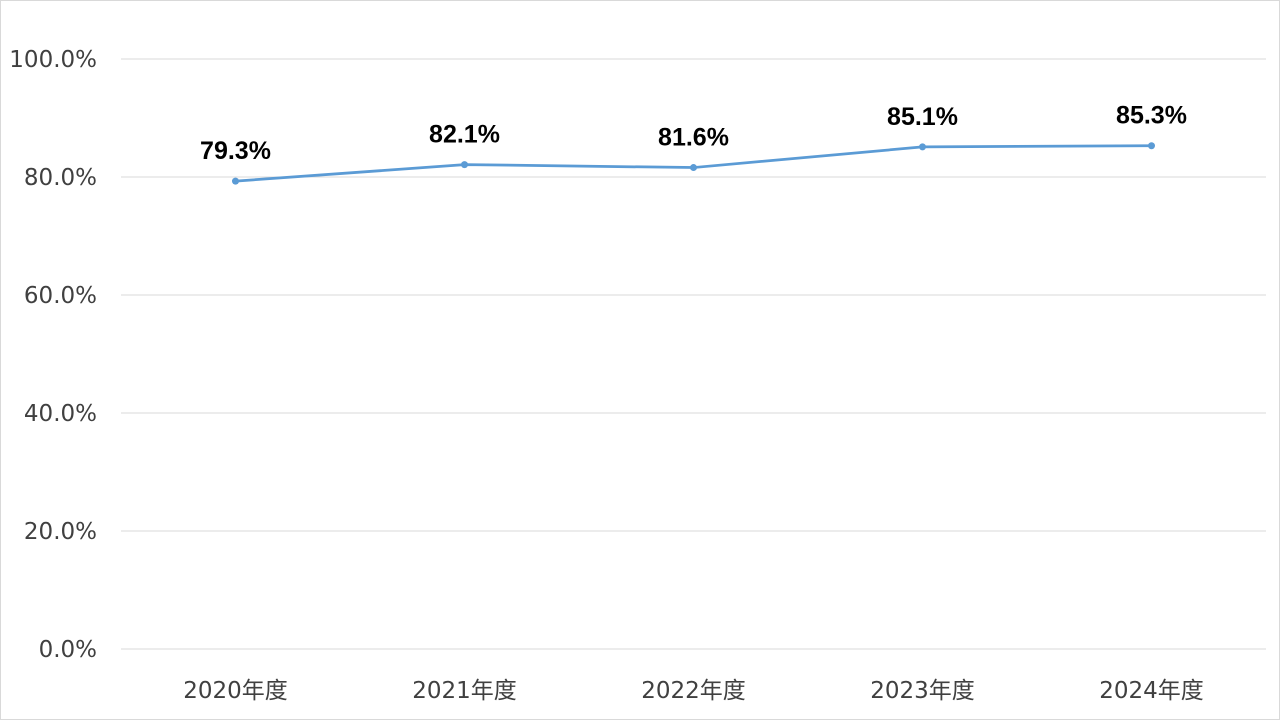 This screenshot has width=1280, height=720. I want to click on data-label: 81.6%, so click(693, 138).